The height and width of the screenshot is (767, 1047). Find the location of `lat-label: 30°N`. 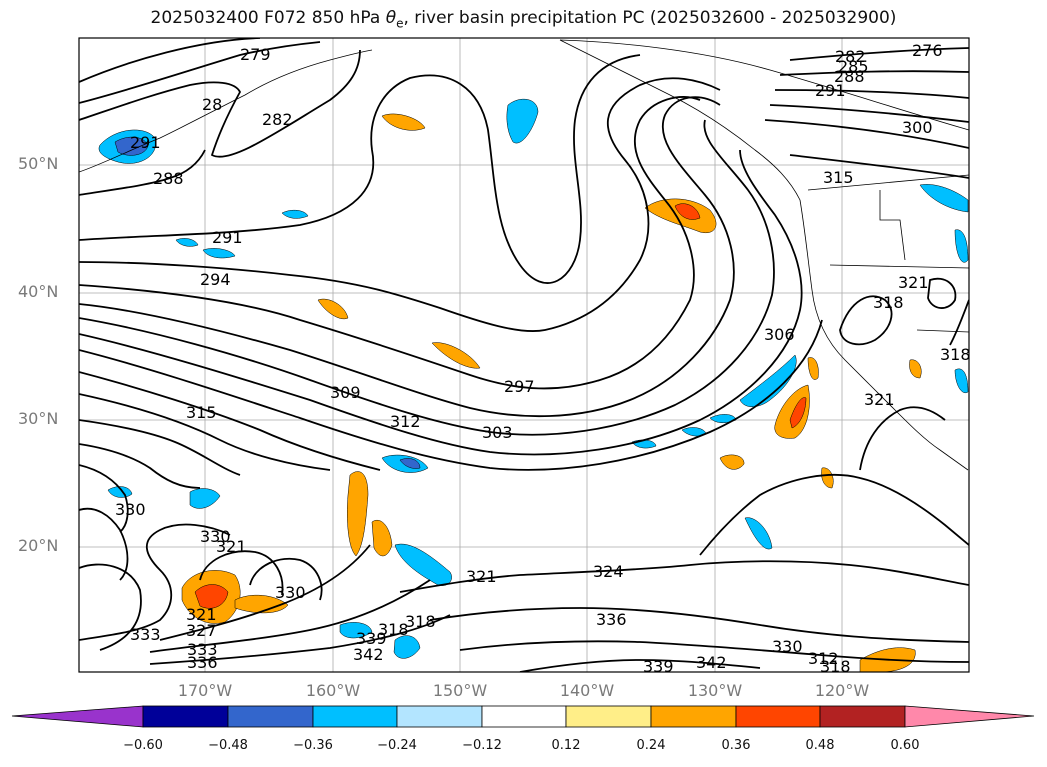

lat-label: 30°N is located at coordinates (38, 418).